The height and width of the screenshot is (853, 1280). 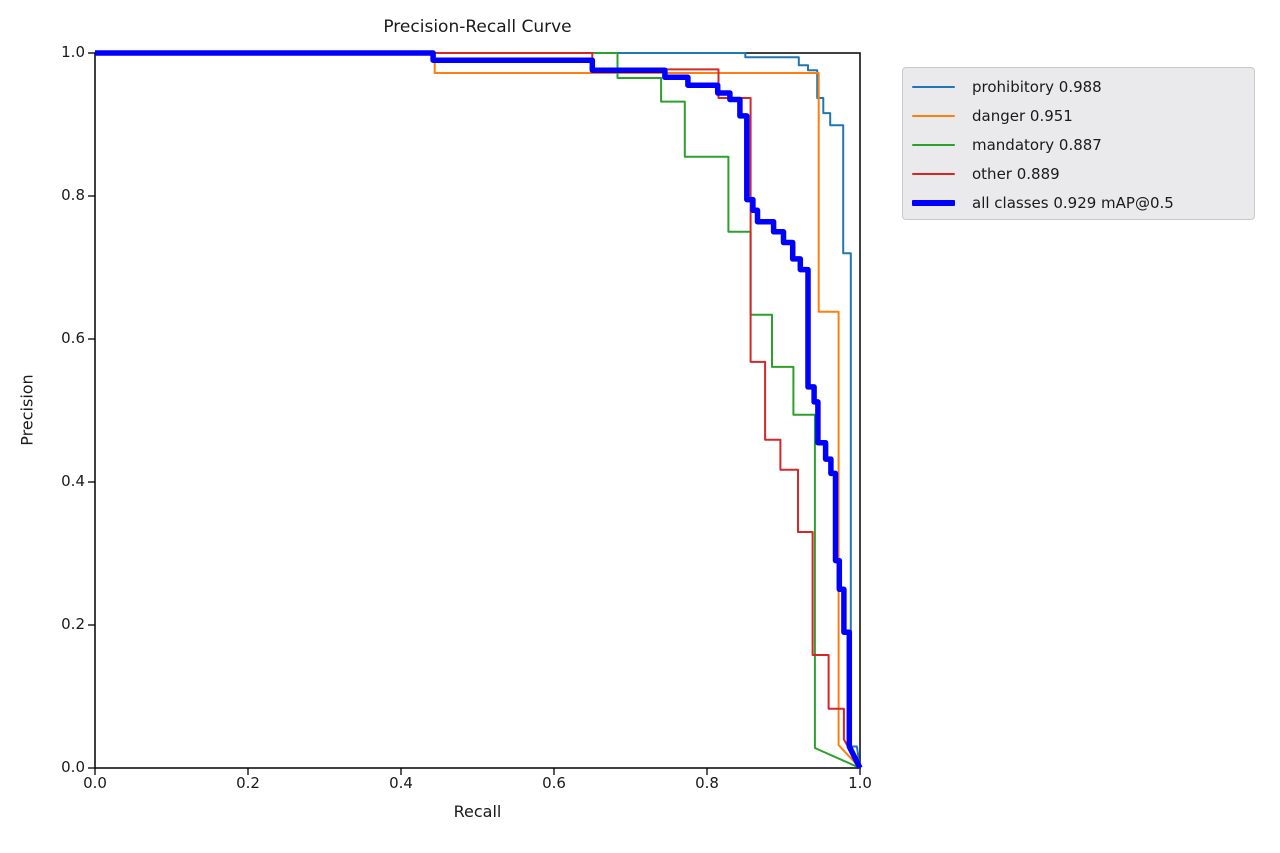 What do you see at coordinates (1073, 202) in the screenshot?
I see `legend-label: all classes 0.929 mAP@0.5` at bounding box center [1073, 202].